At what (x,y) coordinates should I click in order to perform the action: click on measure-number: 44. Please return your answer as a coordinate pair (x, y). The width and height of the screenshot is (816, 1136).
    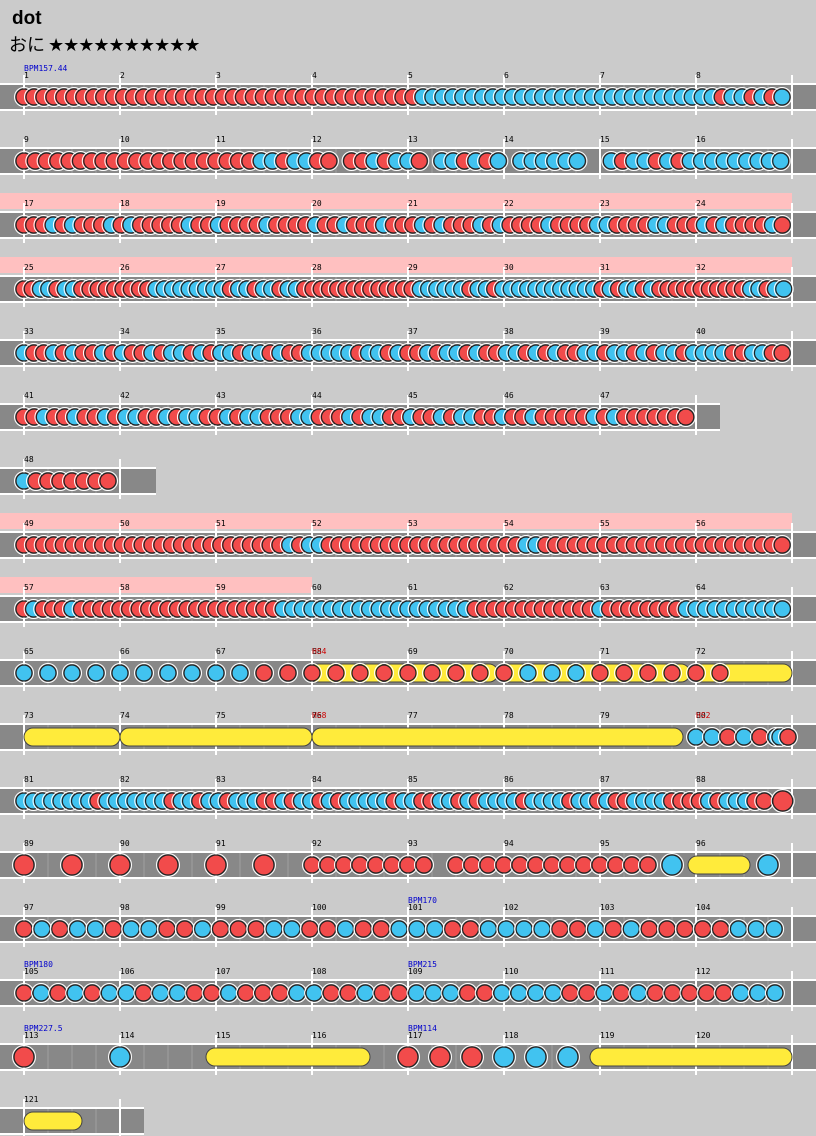
    Looking at the image, I should click on (317, 395).